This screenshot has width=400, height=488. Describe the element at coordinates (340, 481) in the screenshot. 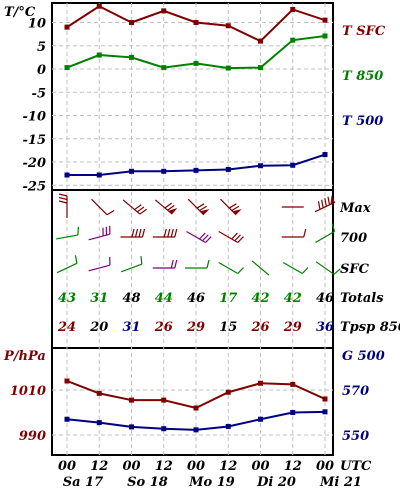

I see `day-label: Mi 21` at that location.